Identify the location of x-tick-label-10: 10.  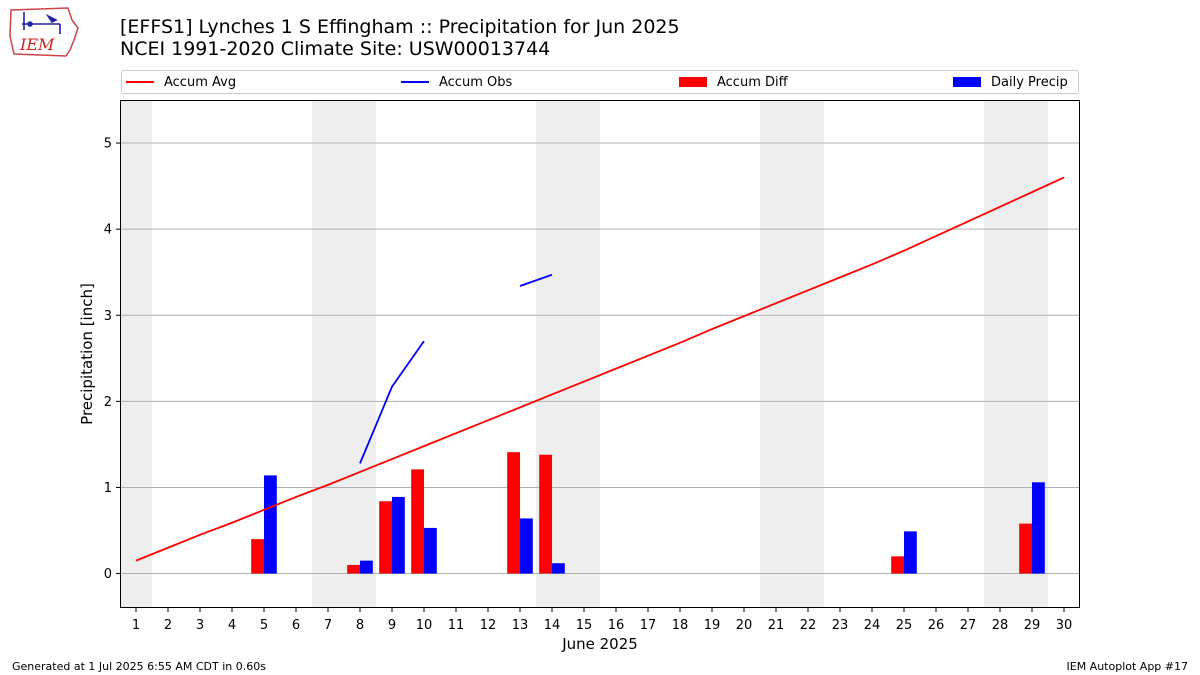
(424, 625).